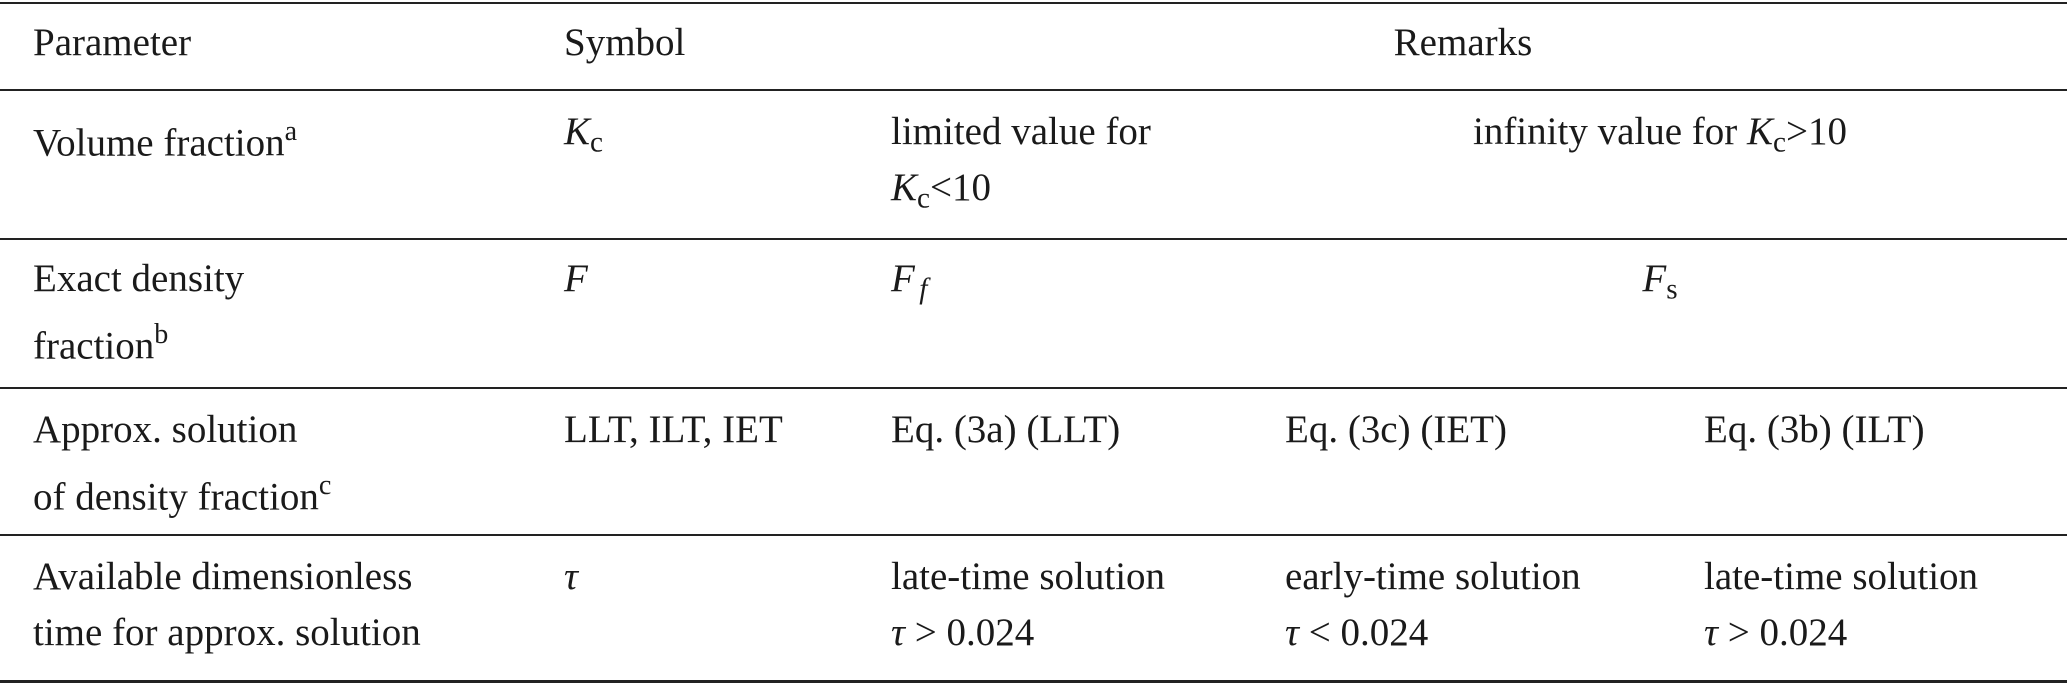  Describe the element at coordinates (960, 187) in the screenshot. I see `text: <10` at that location.